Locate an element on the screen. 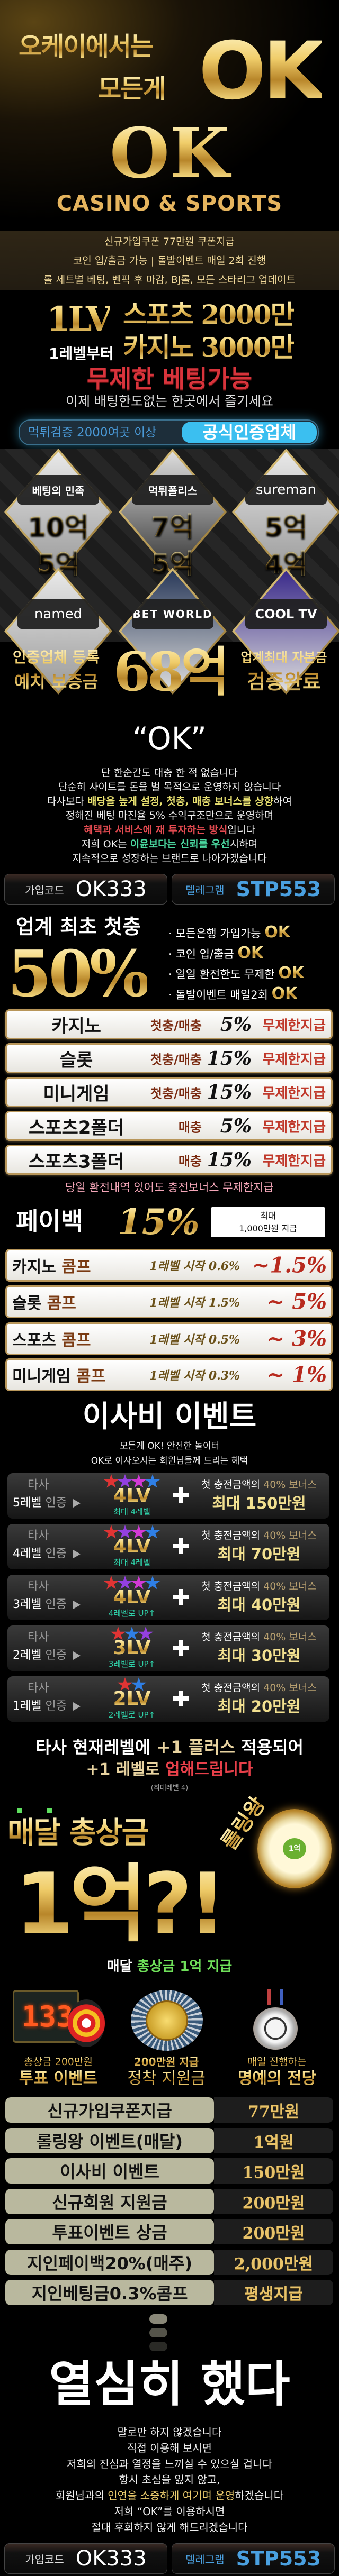  event-title: 투표 이벤트 is located at coordinates (58, 2079).